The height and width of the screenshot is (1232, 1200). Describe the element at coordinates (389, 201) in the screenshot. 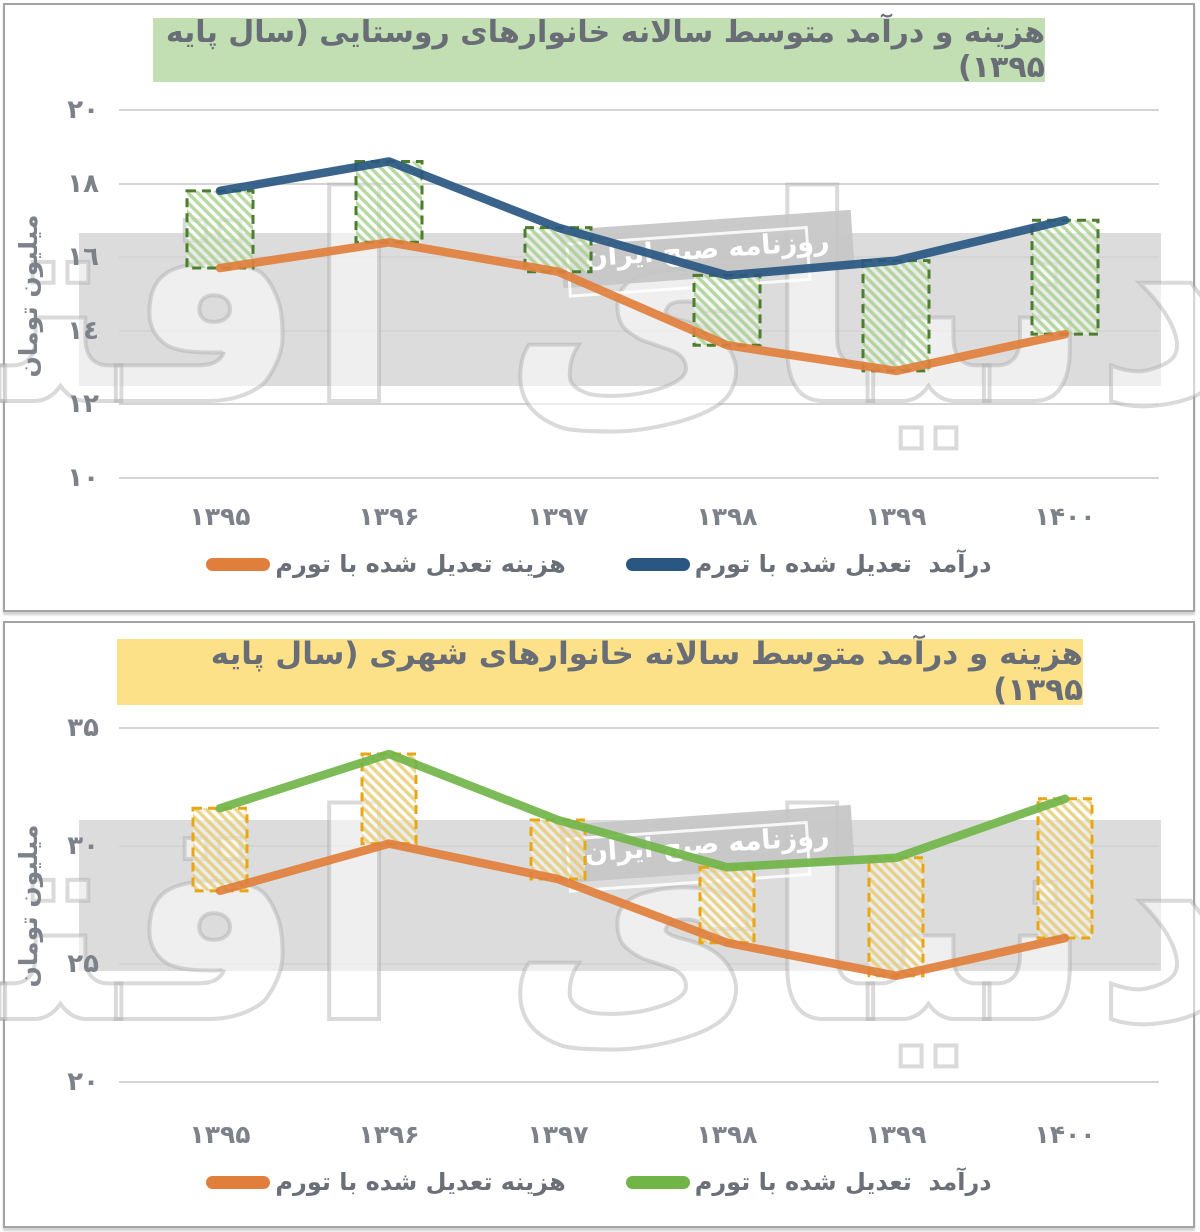

I see `gap-box` at that location.